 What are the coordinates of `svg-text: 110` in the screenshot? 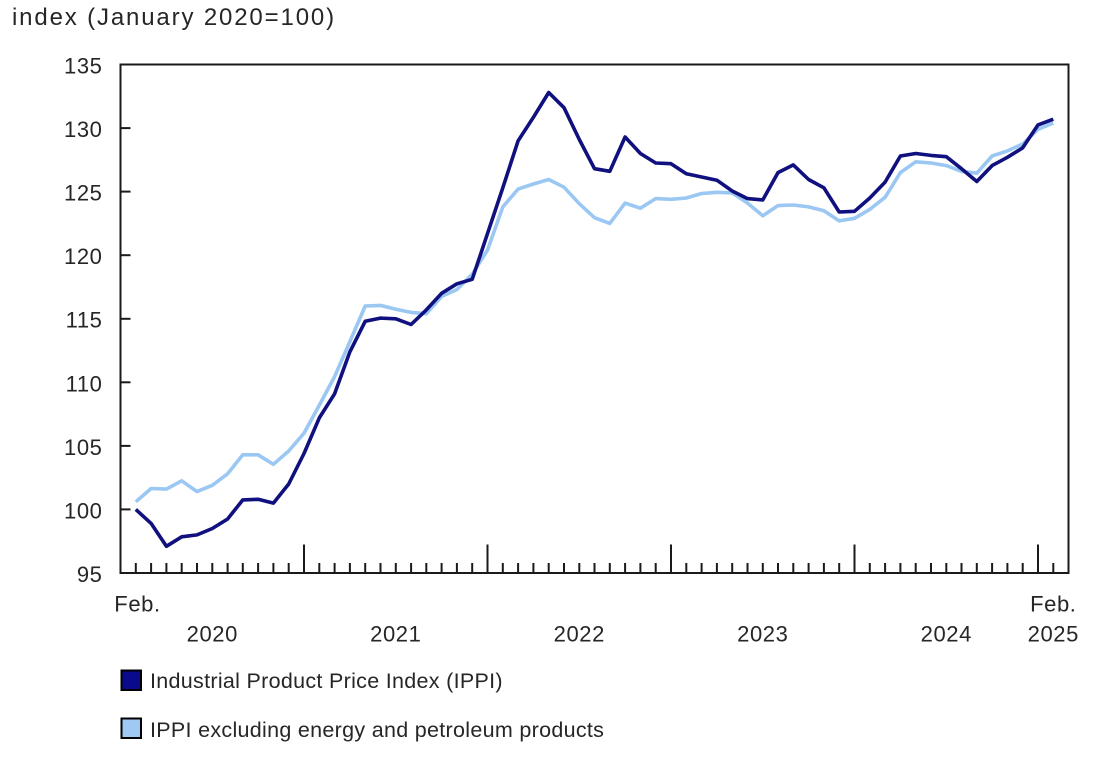 It's located at (84, 383).